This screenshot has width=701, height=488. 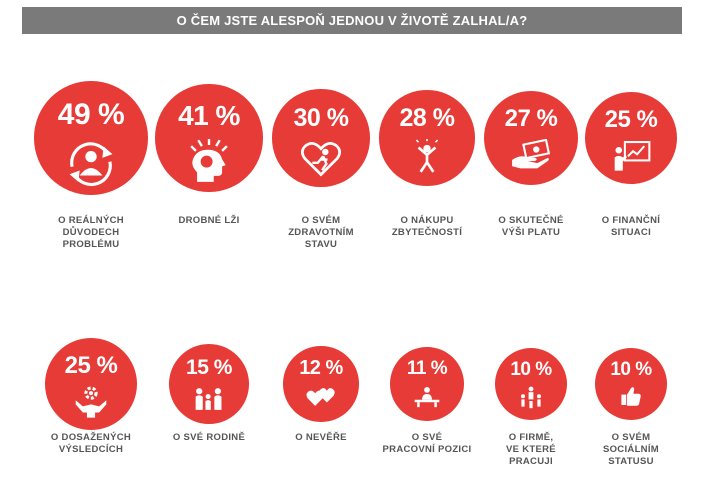 What do you see at coordinates (531, 118) in the screenshot?
I see `value-label: 27 %` at bounding box center [531, 118].